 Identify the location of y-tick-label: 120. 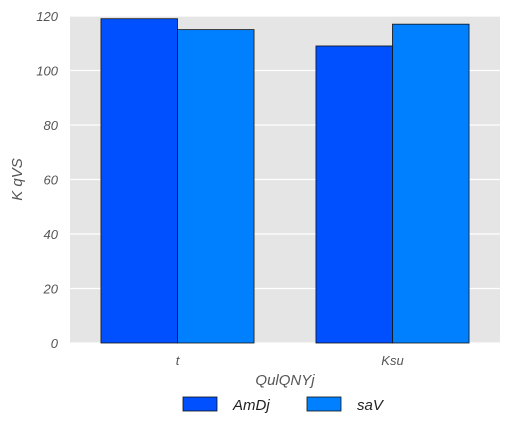
(47, 16).